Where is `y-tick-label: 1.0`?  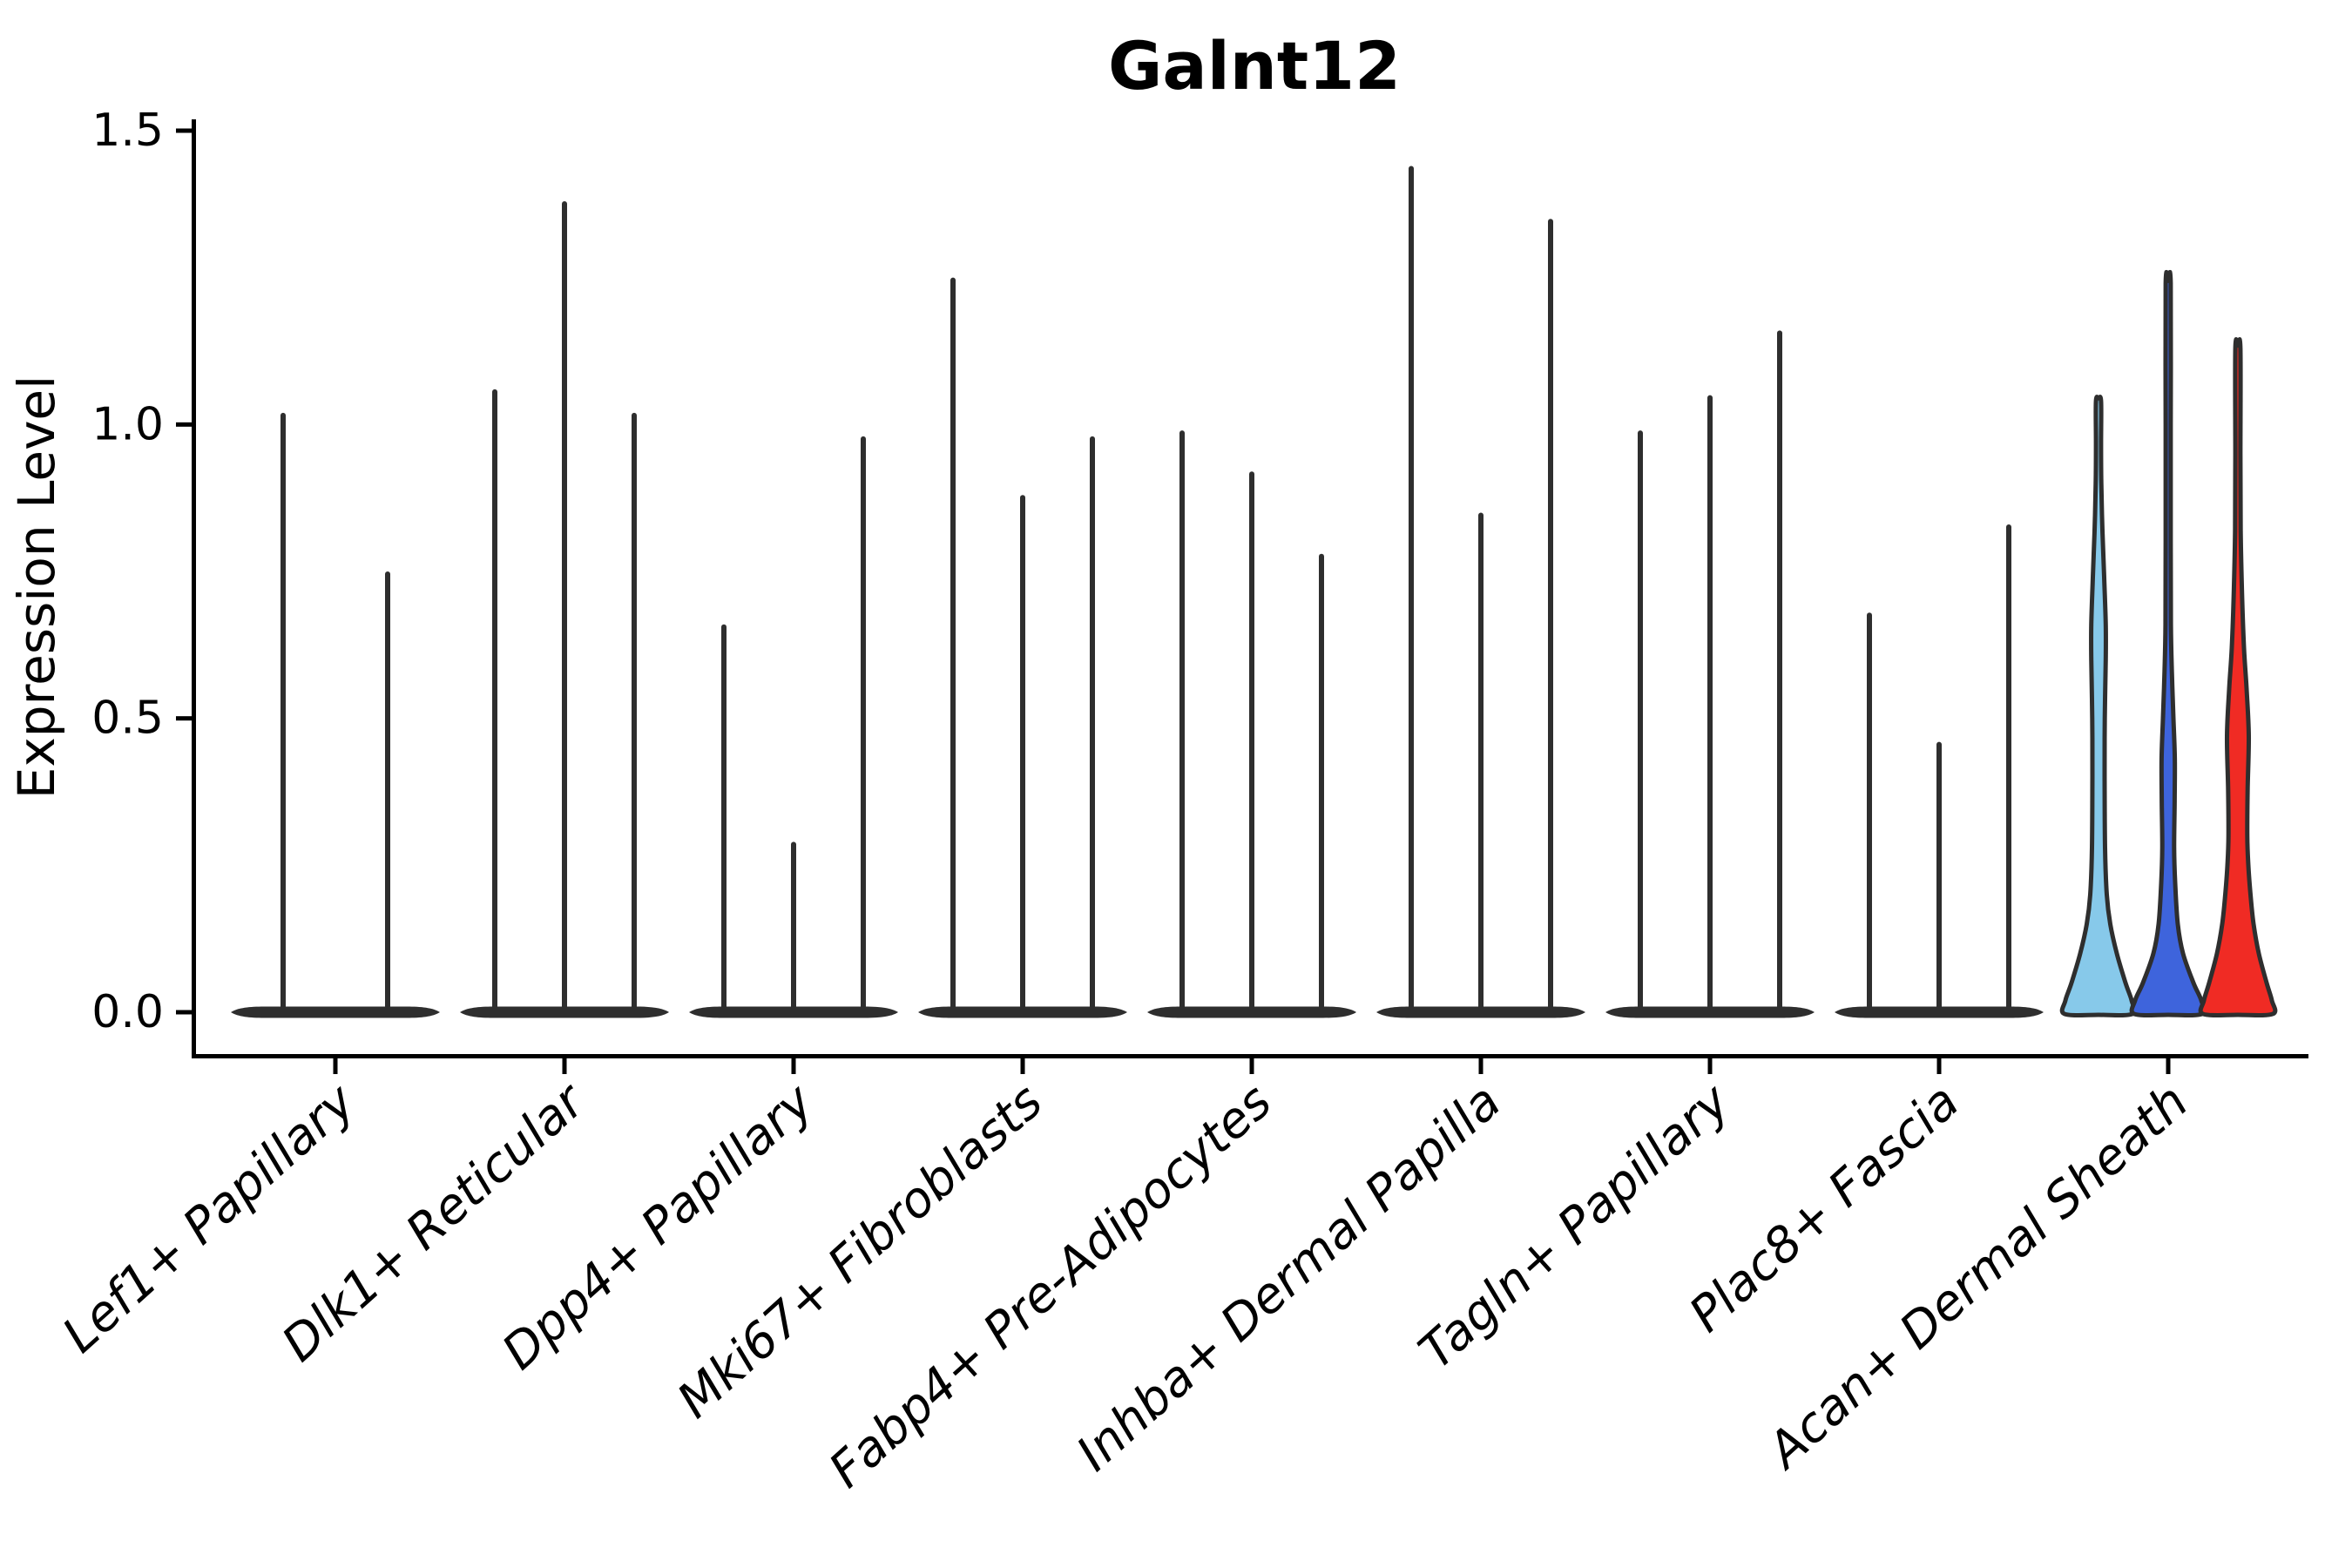
y-tick-label: 1.0 is located at coordinates (127, 424).